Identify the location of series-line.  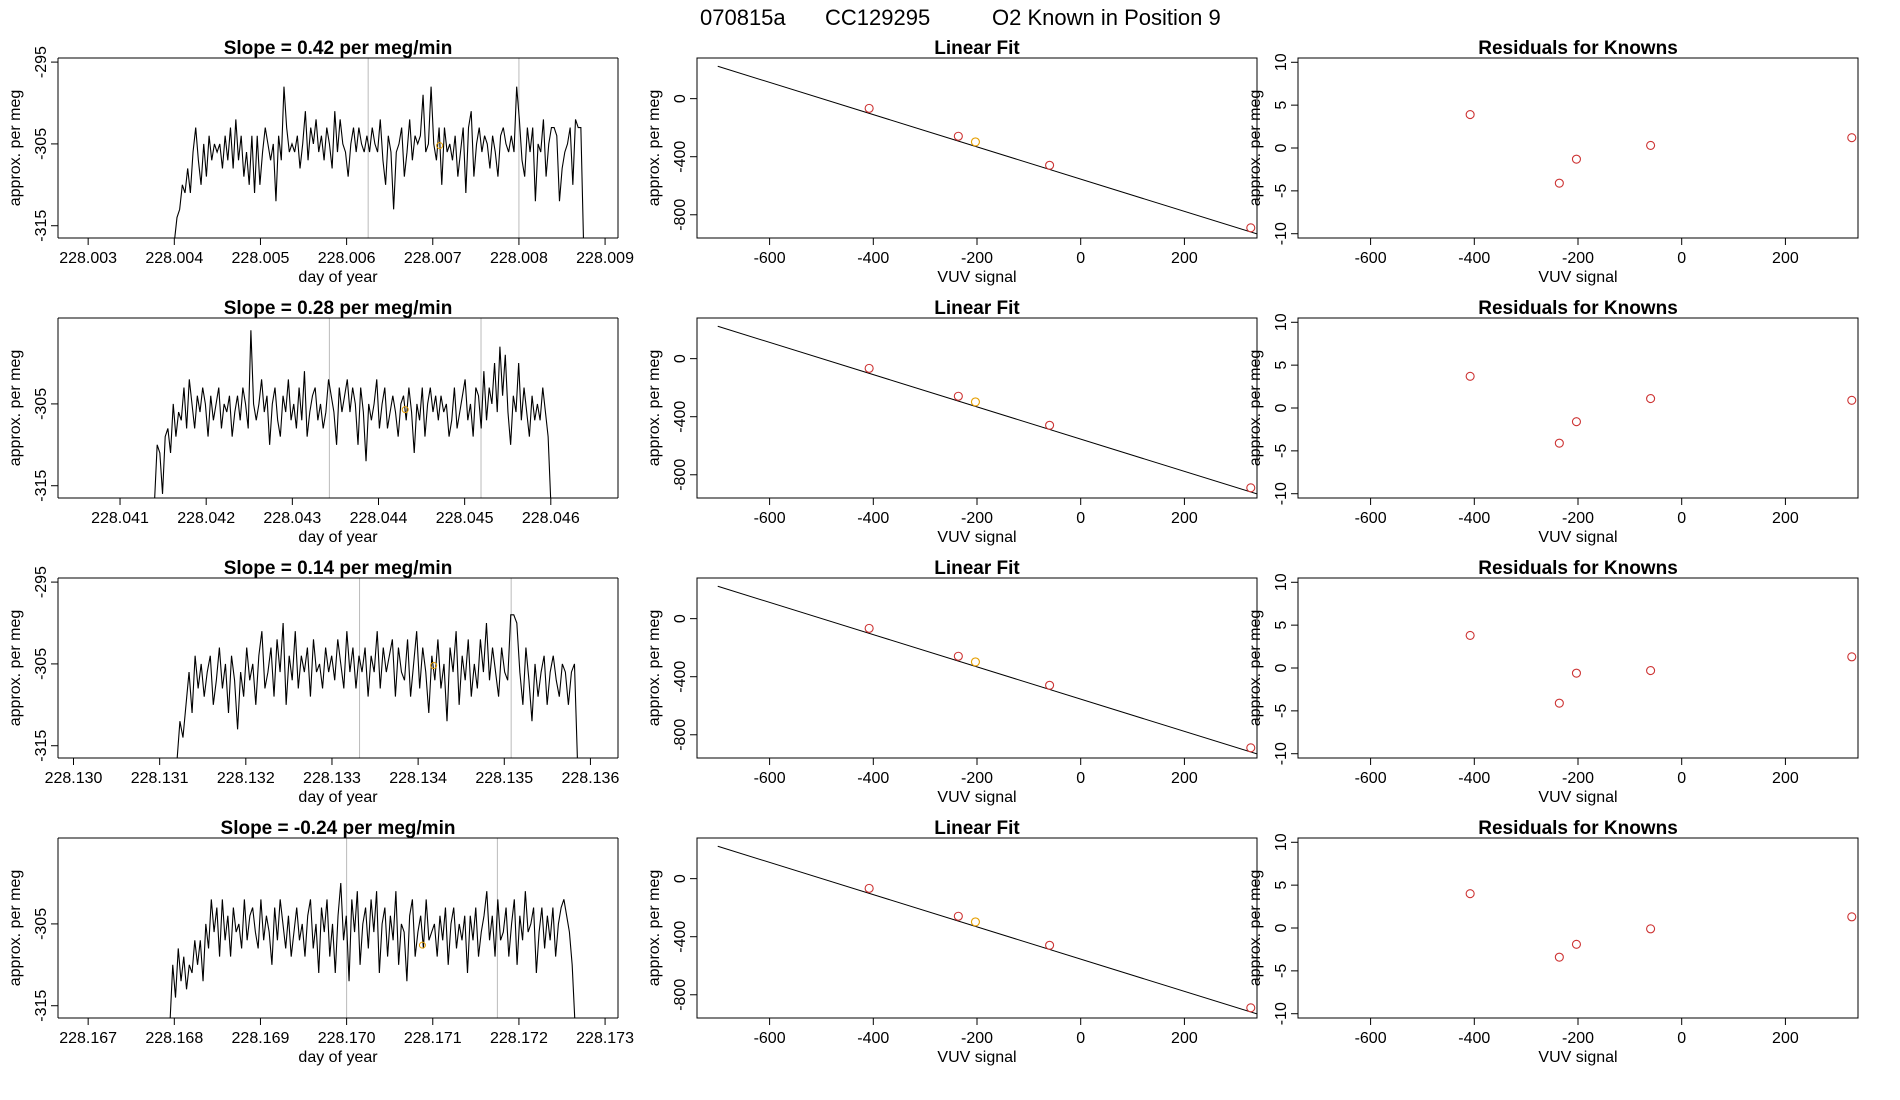
(353, 414).